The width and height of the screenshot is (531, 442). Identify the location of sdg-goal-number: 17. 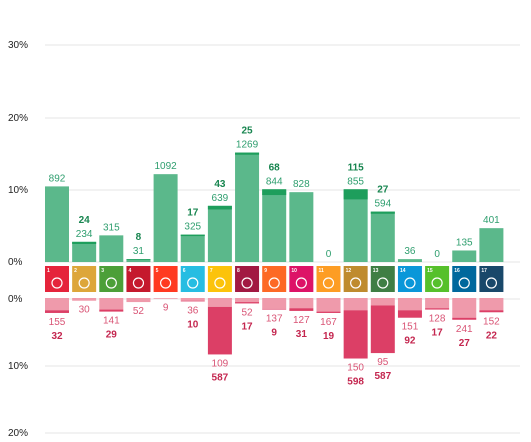
(484, 271).